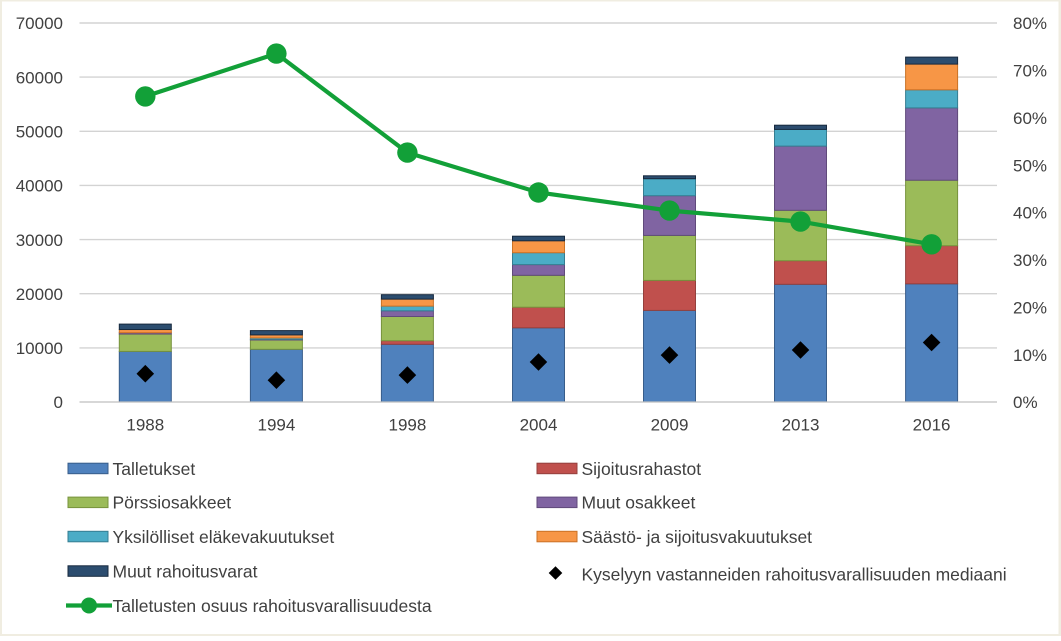  Describe the element at coordinates (801, 425) in the screenshot. I see `svg-text: 2013` at that location.